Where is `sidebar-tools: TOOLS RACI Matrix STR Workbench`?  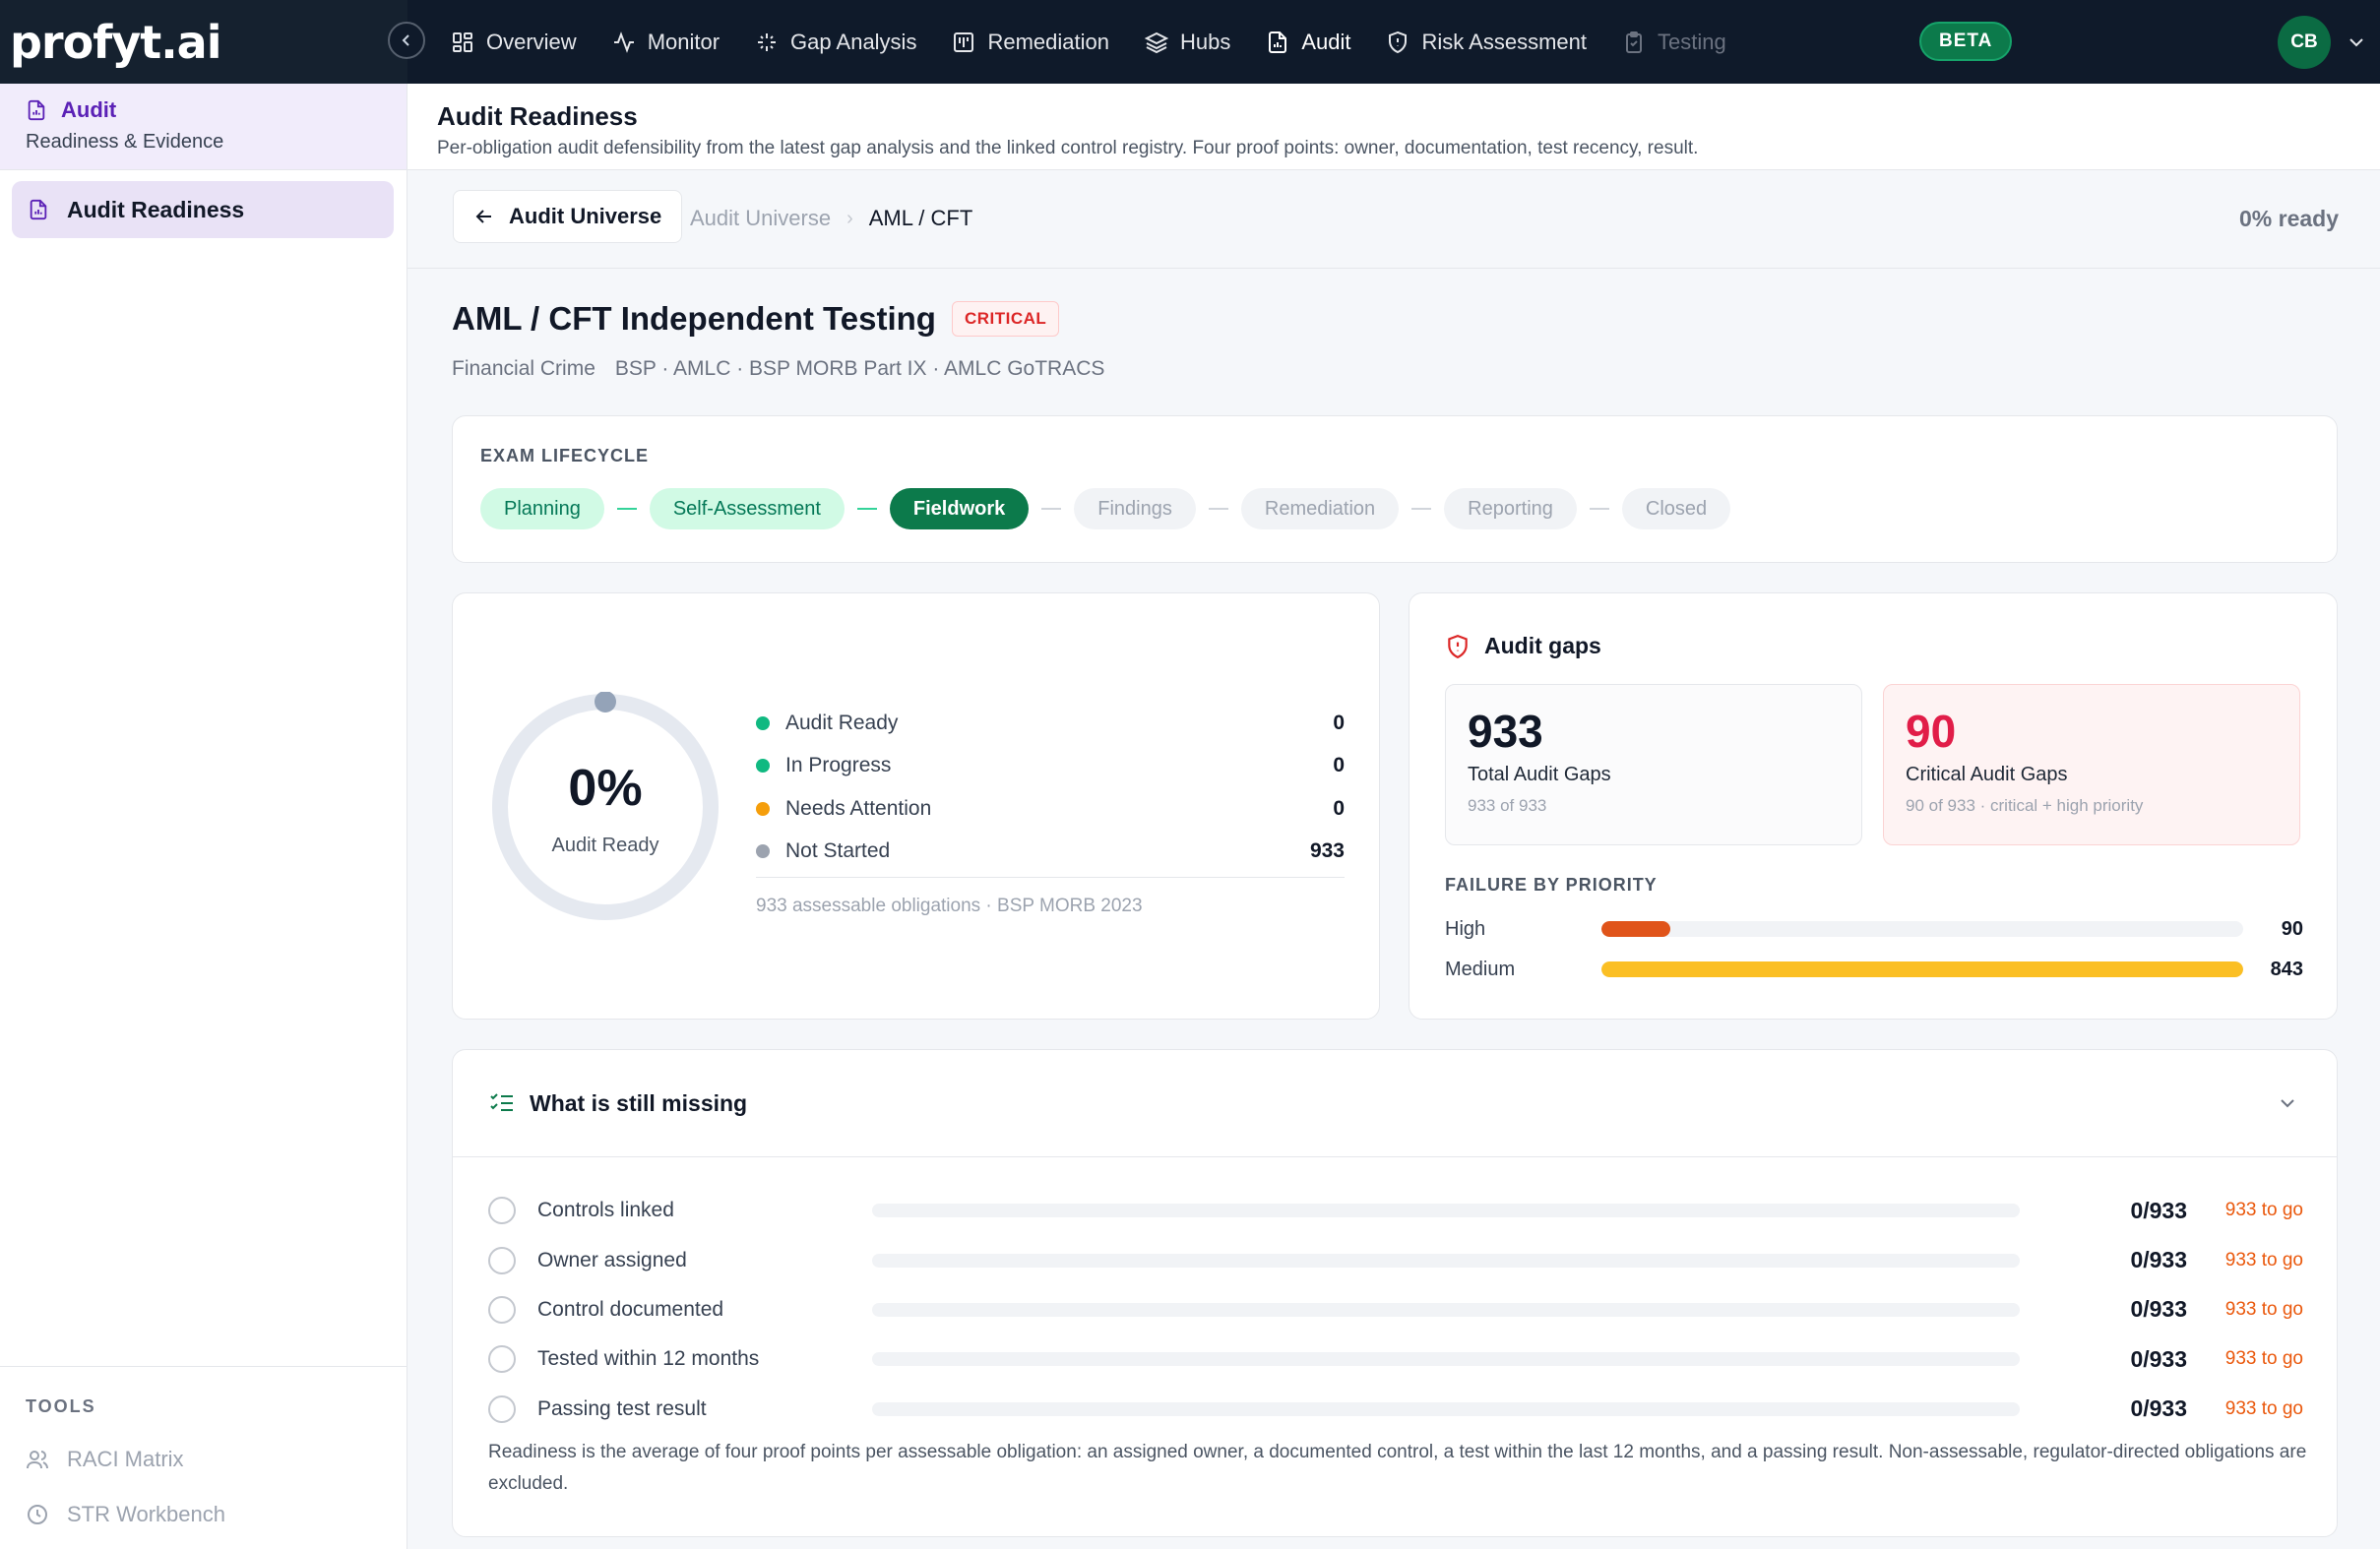
sidebar-tools: TOOLS RACI Matrix STR Workbench is located at coordinates (203, 1446).